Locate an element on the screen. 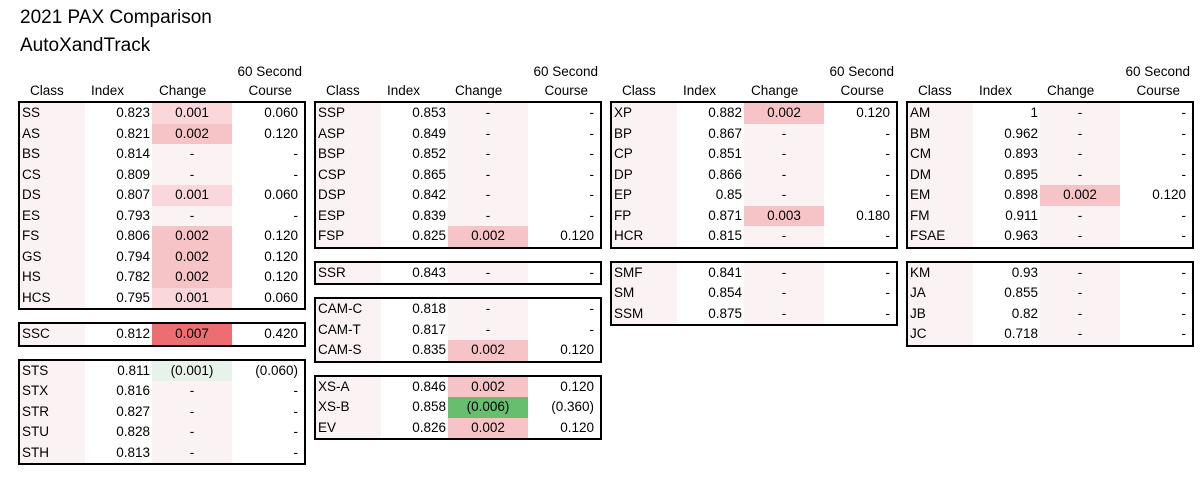 The image size is (1200, 504). table-row: STR 0.827- - is located at coordinates (162, 411).